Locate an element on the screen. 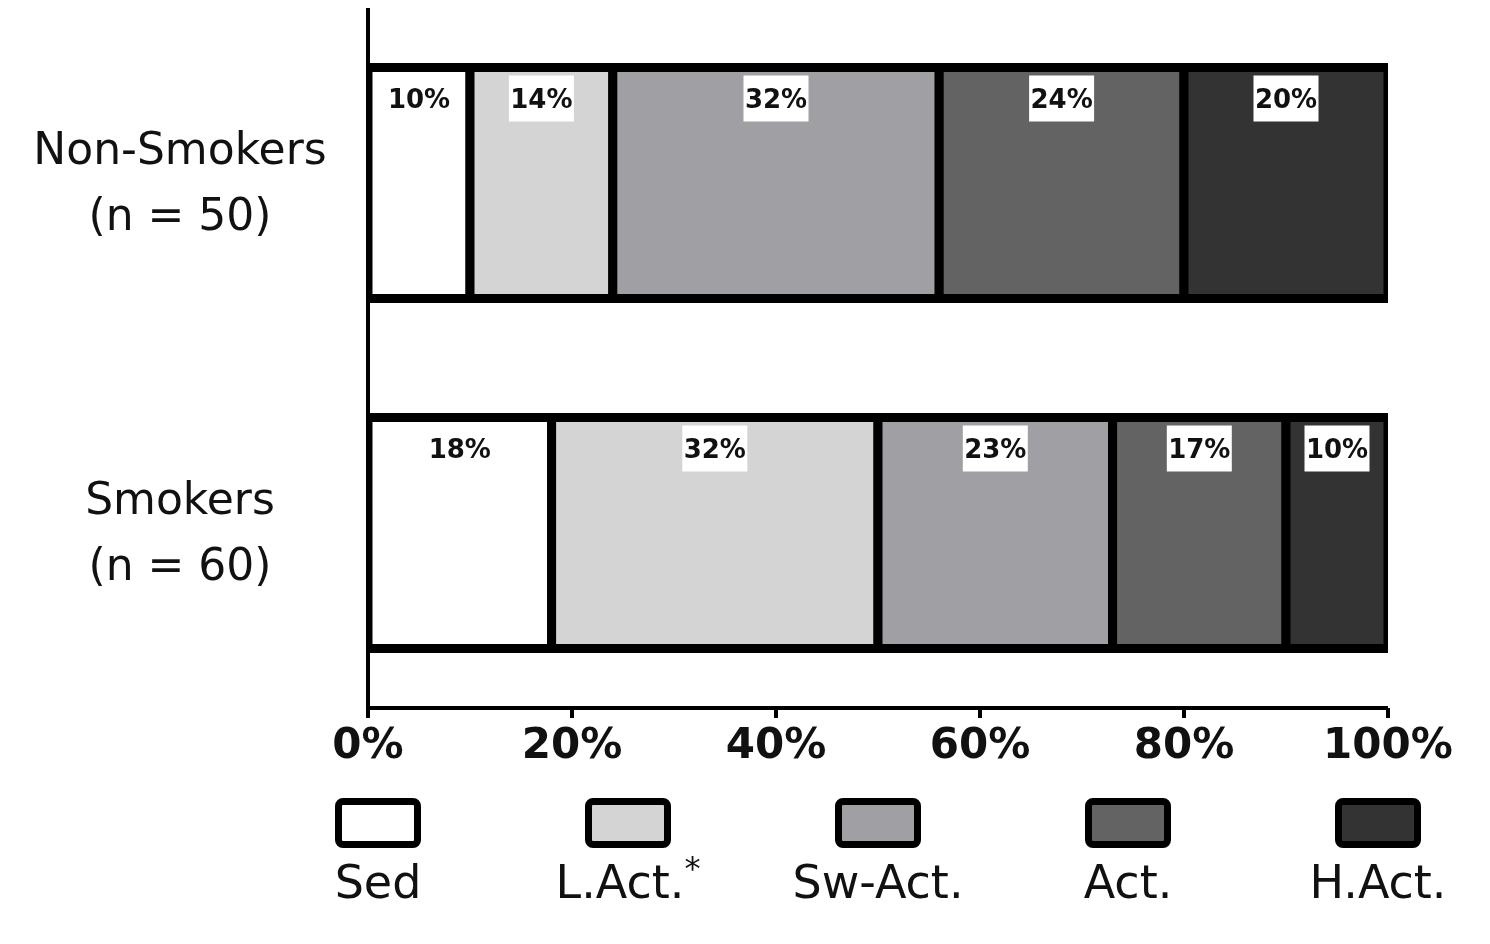 This screenshot has height=944, width=1490. data-label: 17% is located at coordinates (1199, 448).